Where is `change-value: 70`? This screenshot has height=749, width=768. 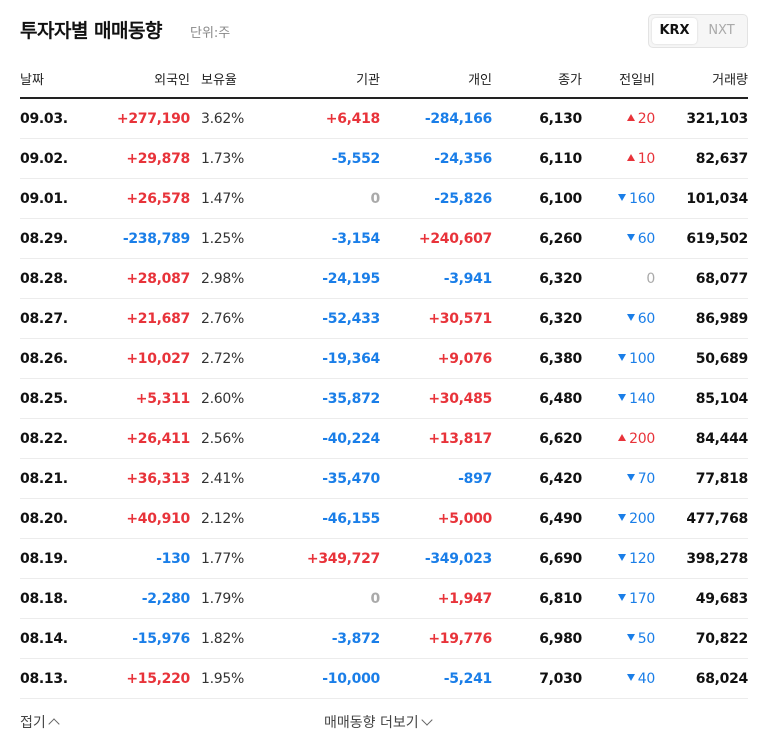 change-value: 70 is located at coordinates (646, 479).